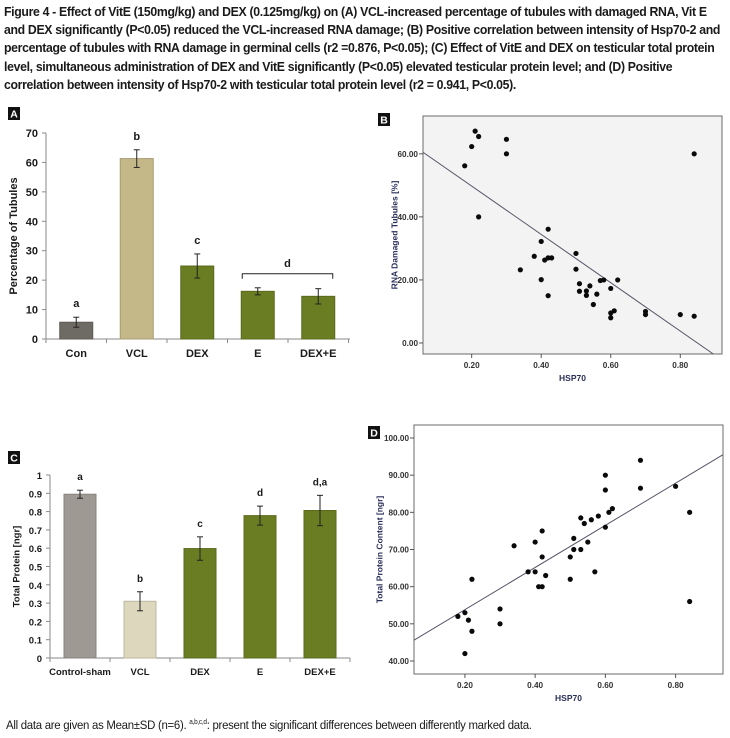 This screenshot has width=730, height=738. I want to click on group-bracket-letter: d, so click(287, 264).